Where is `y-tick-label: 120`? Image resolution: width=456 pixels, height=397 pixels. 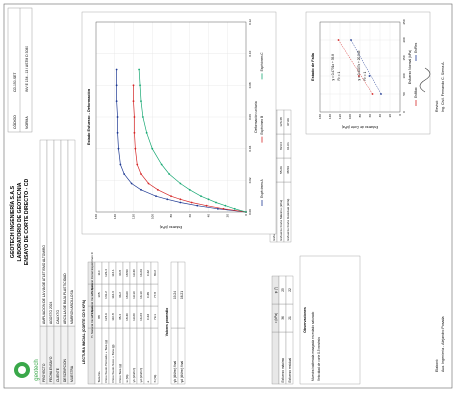 y-tick-label: 120 is located at coordinates (134, 216).